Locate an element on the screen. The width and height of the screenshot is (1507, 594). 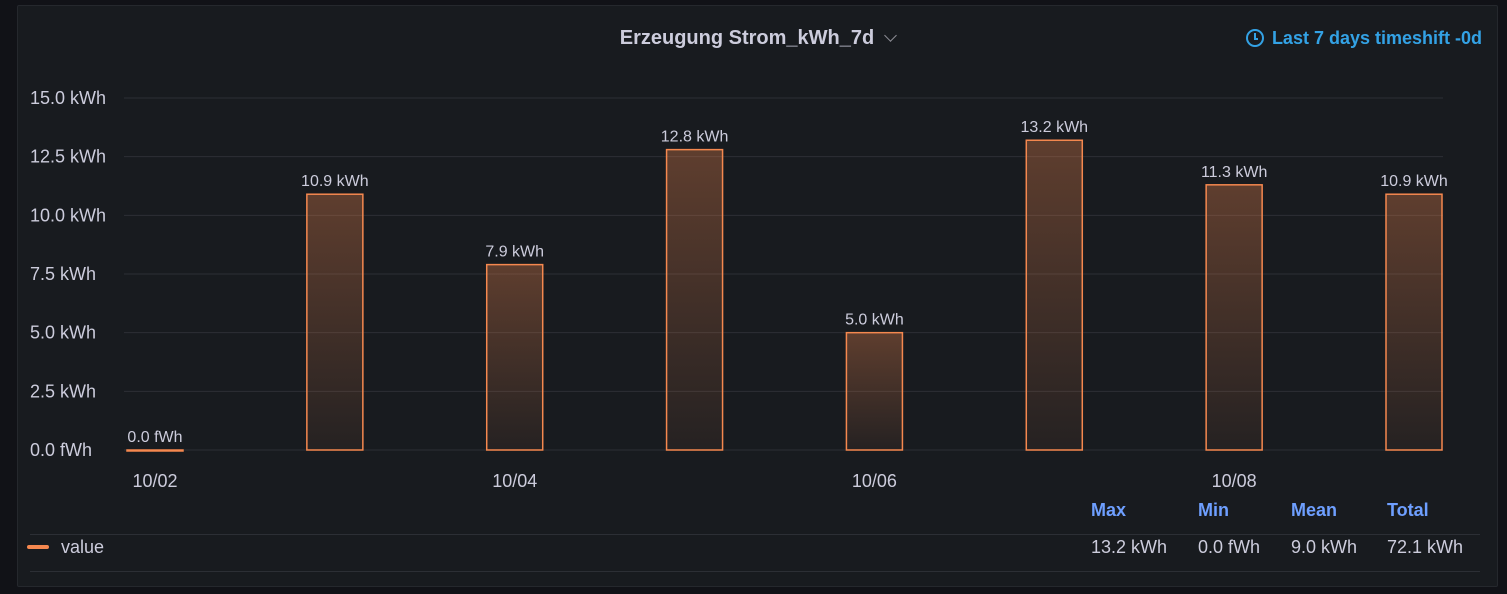
legend-header-mean: Mean is located at coordinates (1314, 510).